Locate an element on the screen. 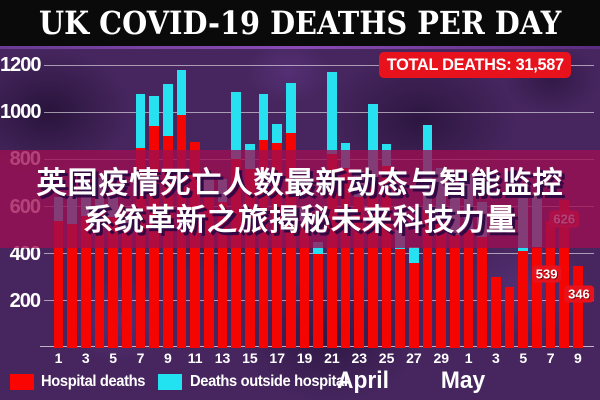  y-tick-1200: 1200 is located at coordinates (21, 65).